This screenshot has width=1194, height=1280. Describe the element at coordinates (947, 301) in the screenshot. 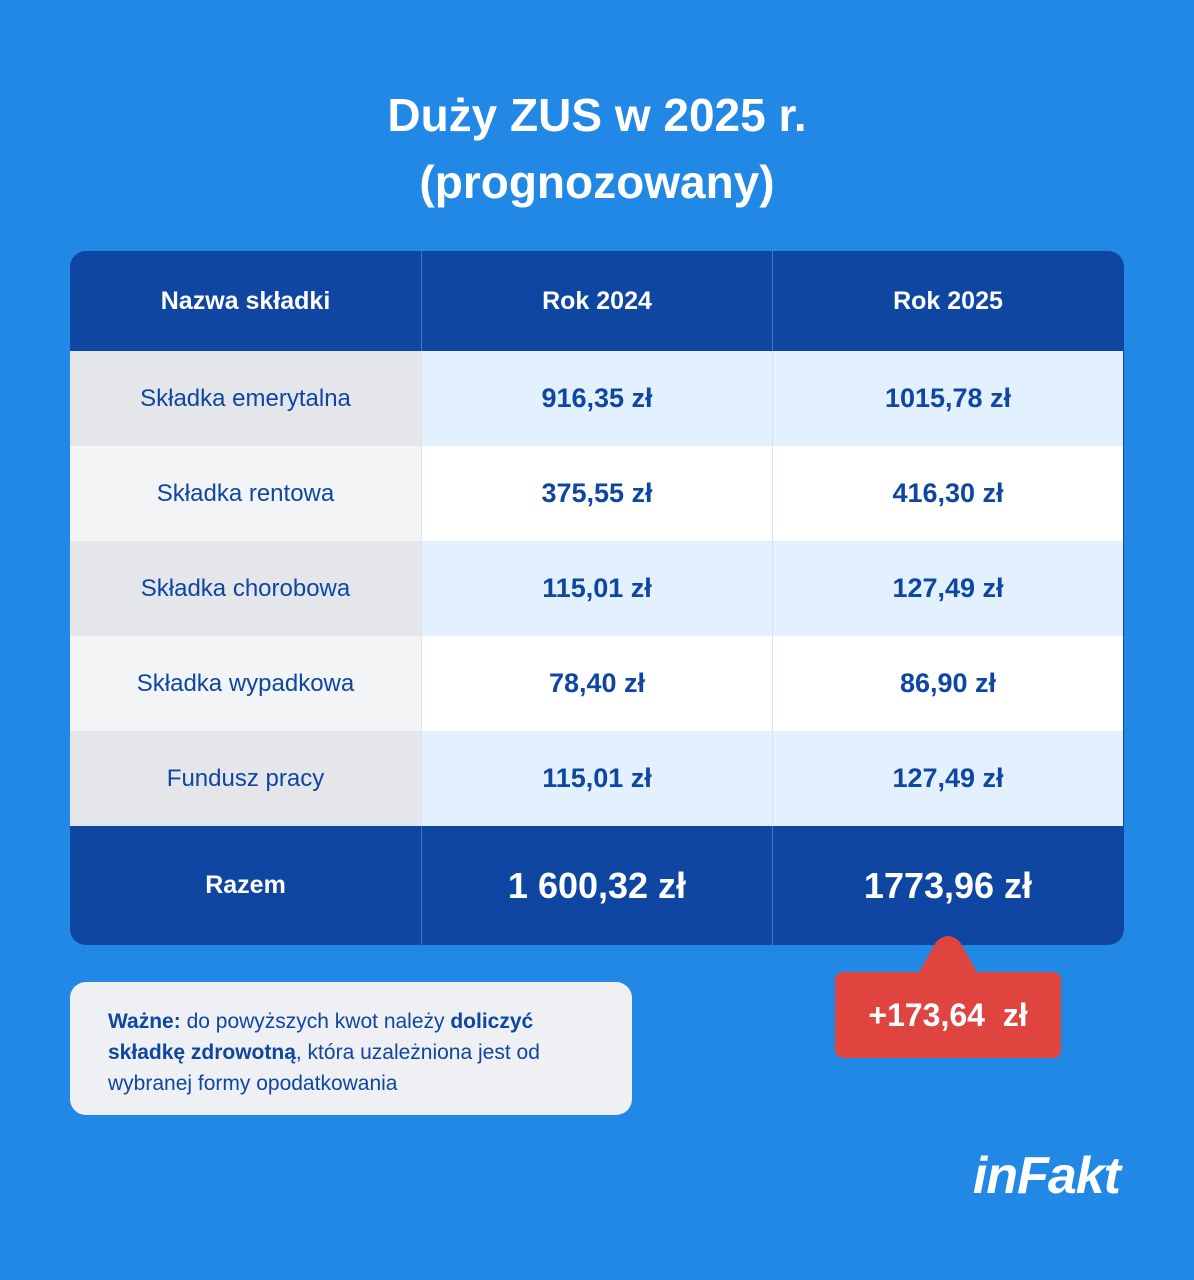

I see `column-header: Rok 2025` at that location.